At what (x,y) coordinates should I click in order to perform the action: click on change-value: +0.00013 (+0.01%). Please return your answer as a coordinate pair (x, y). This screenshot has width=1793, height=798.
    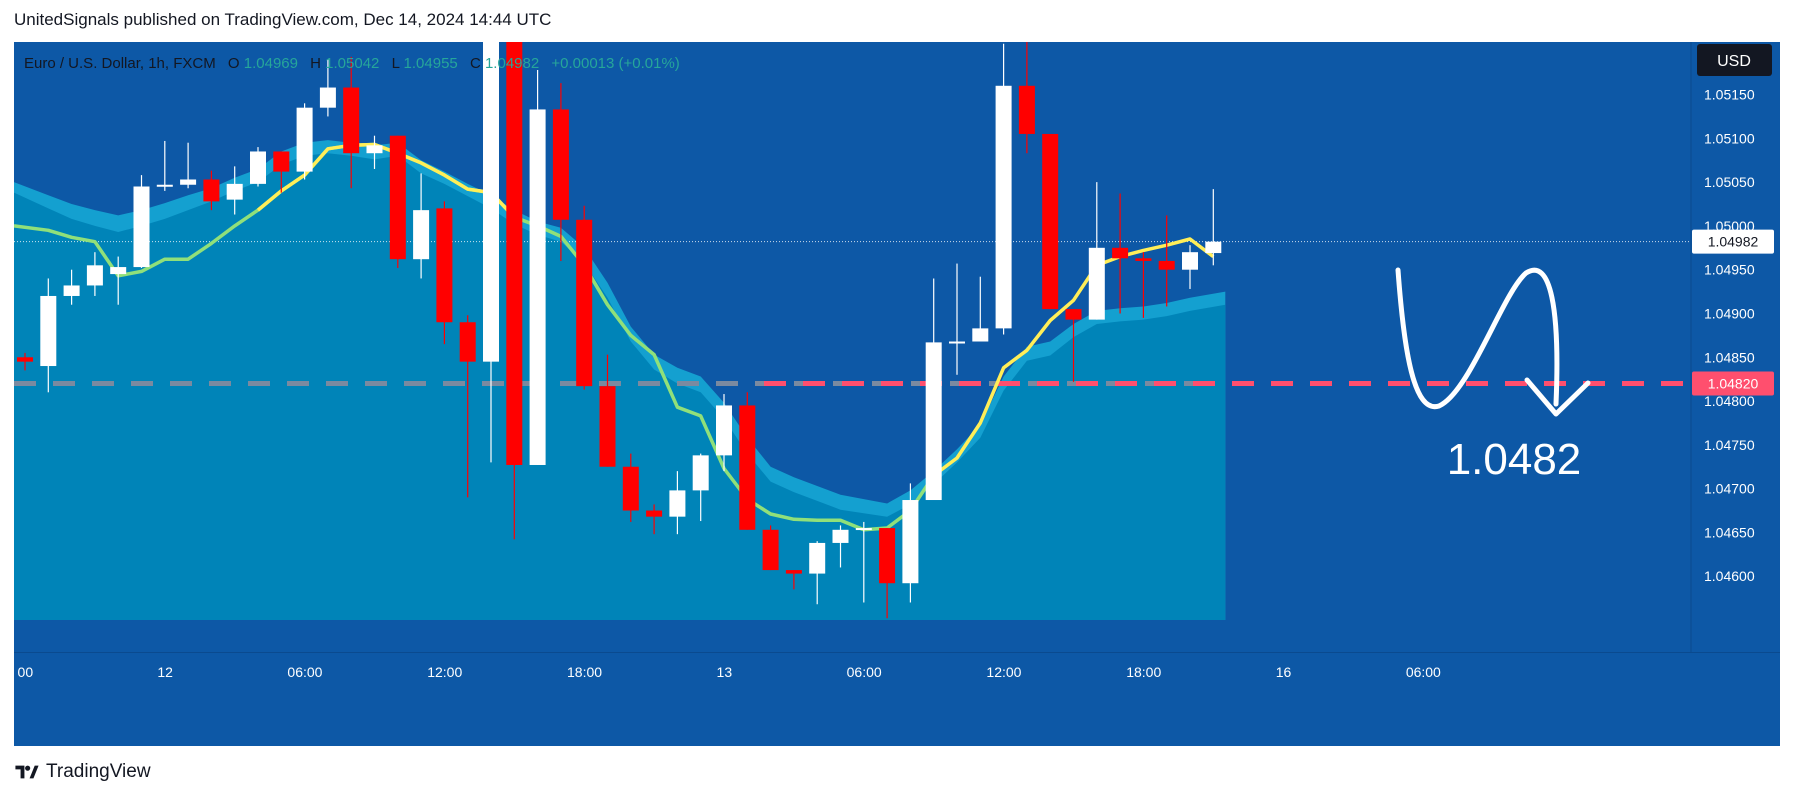
    Looking at the image, I should click on (615, 63).